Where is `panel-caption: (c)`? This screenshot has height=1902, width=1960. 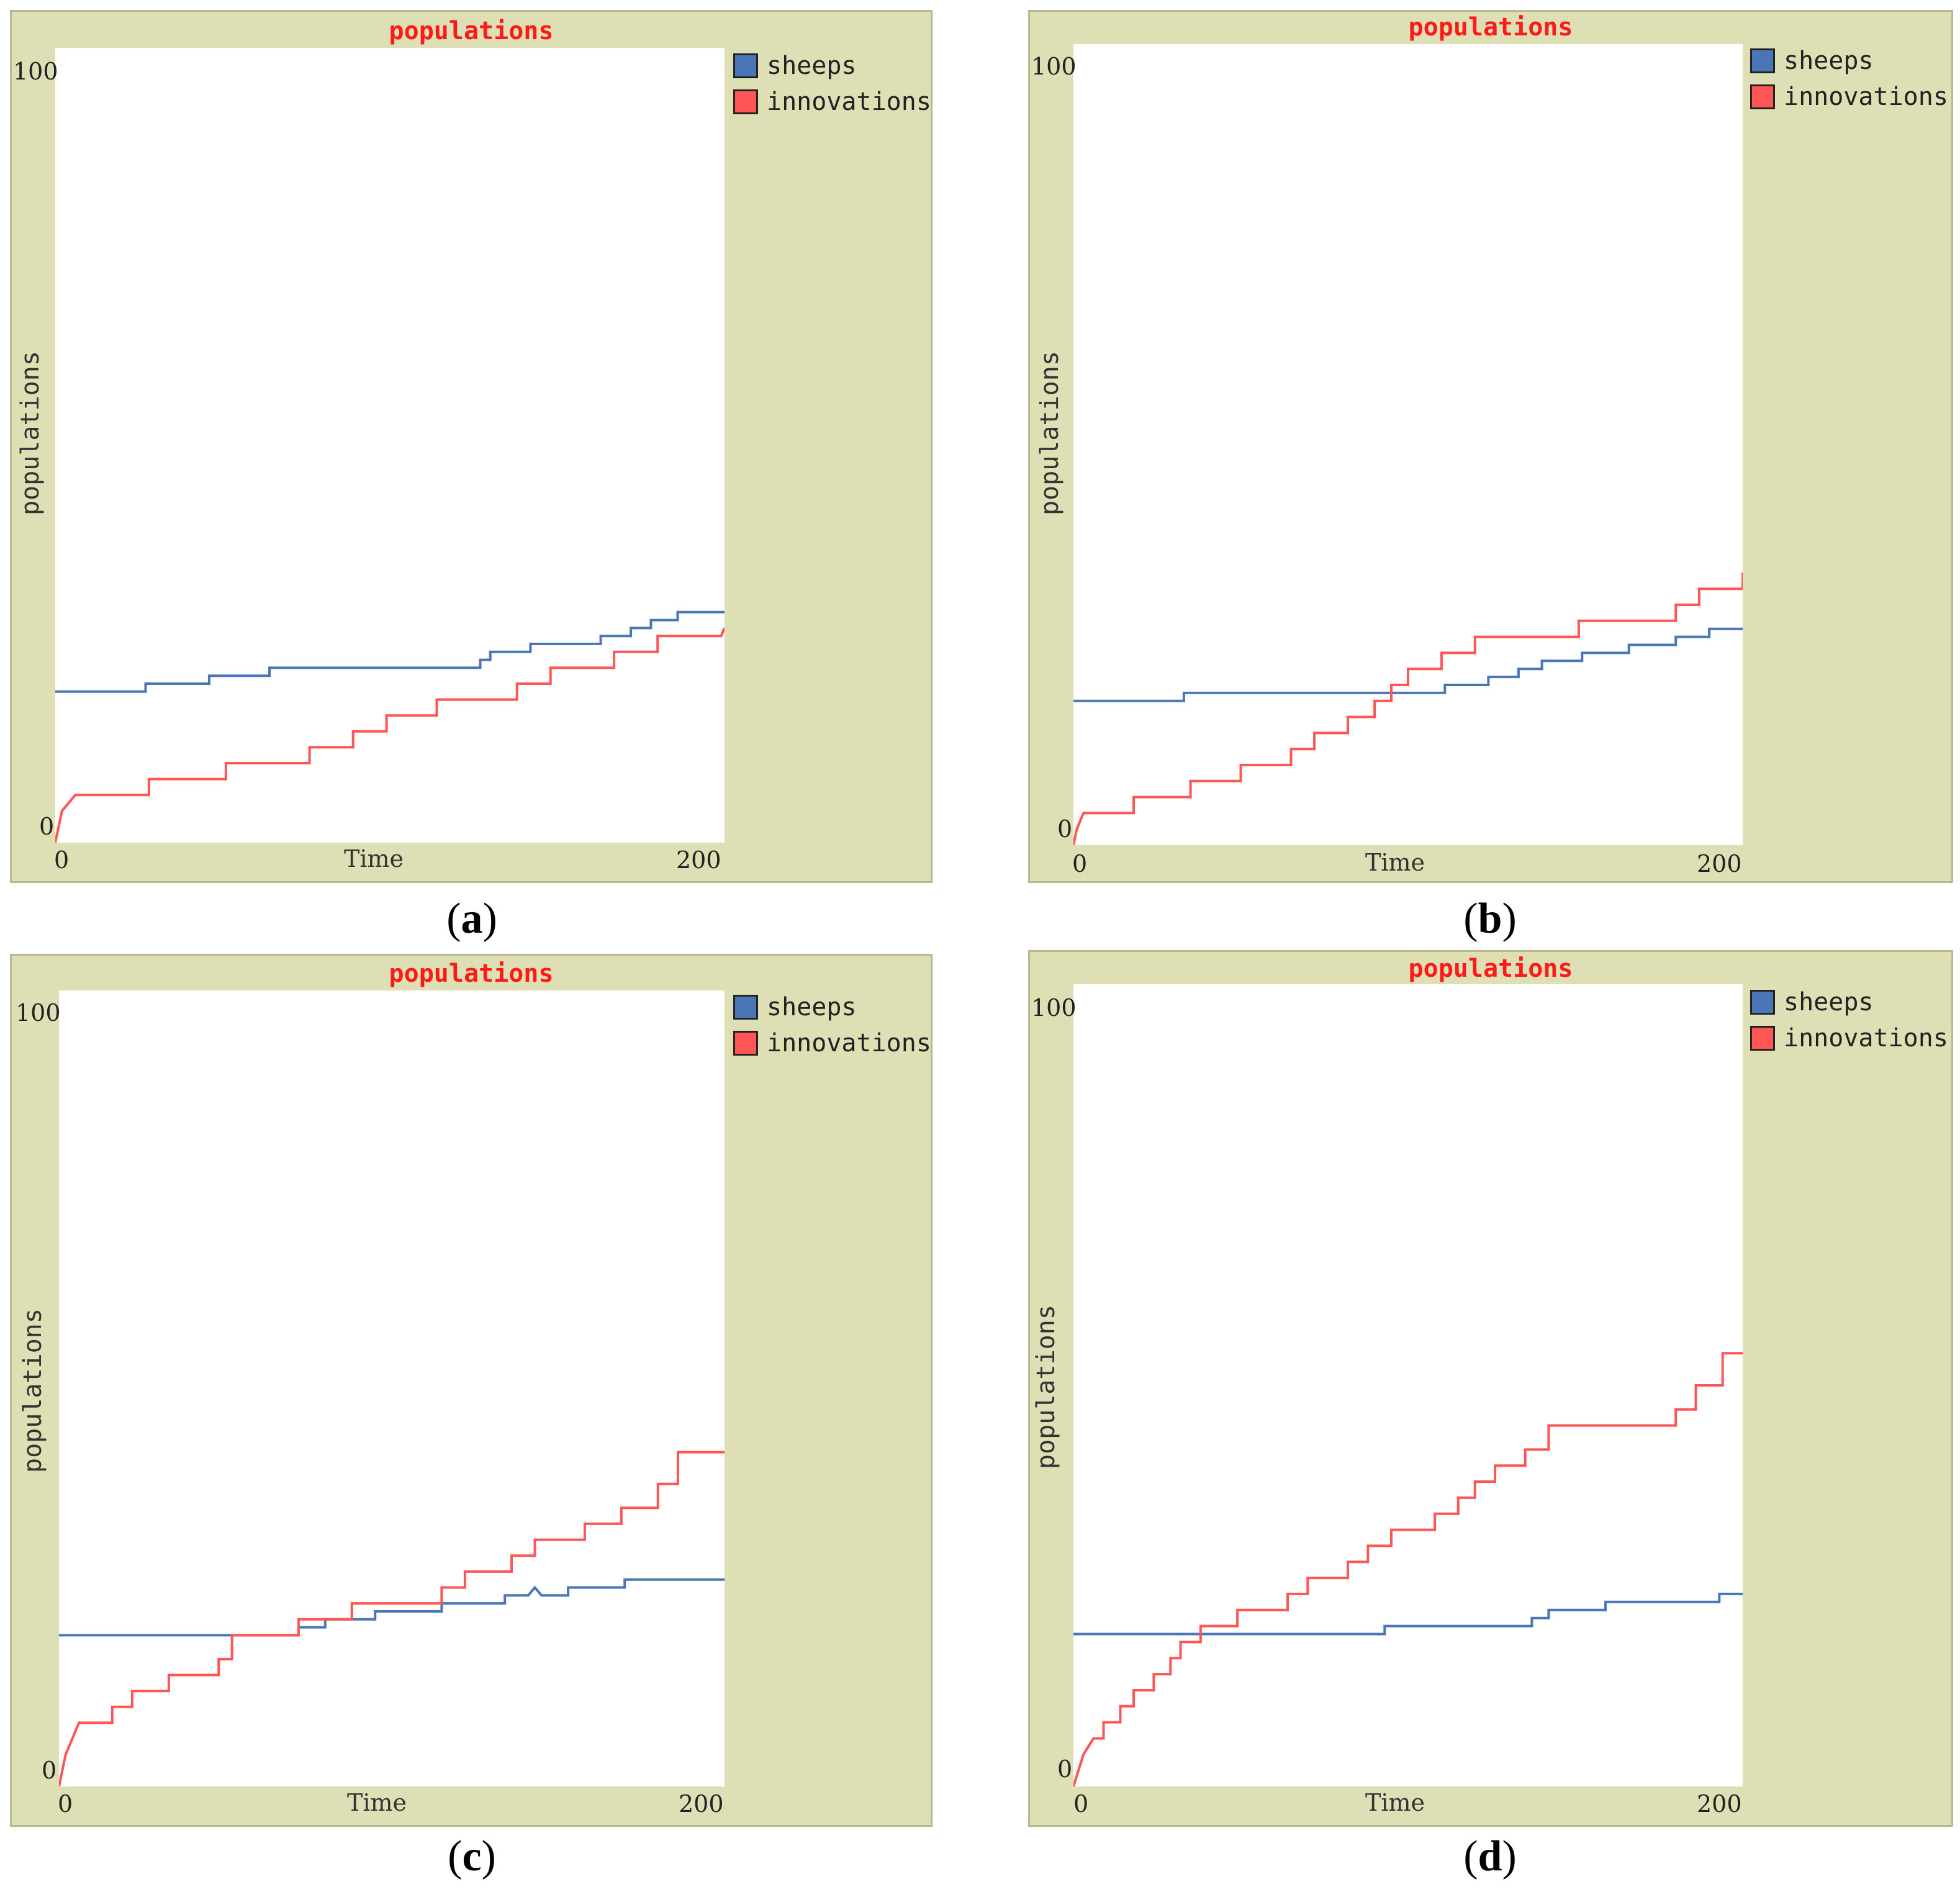
panel-caption: (c) is located at coordinates (472, 1856).